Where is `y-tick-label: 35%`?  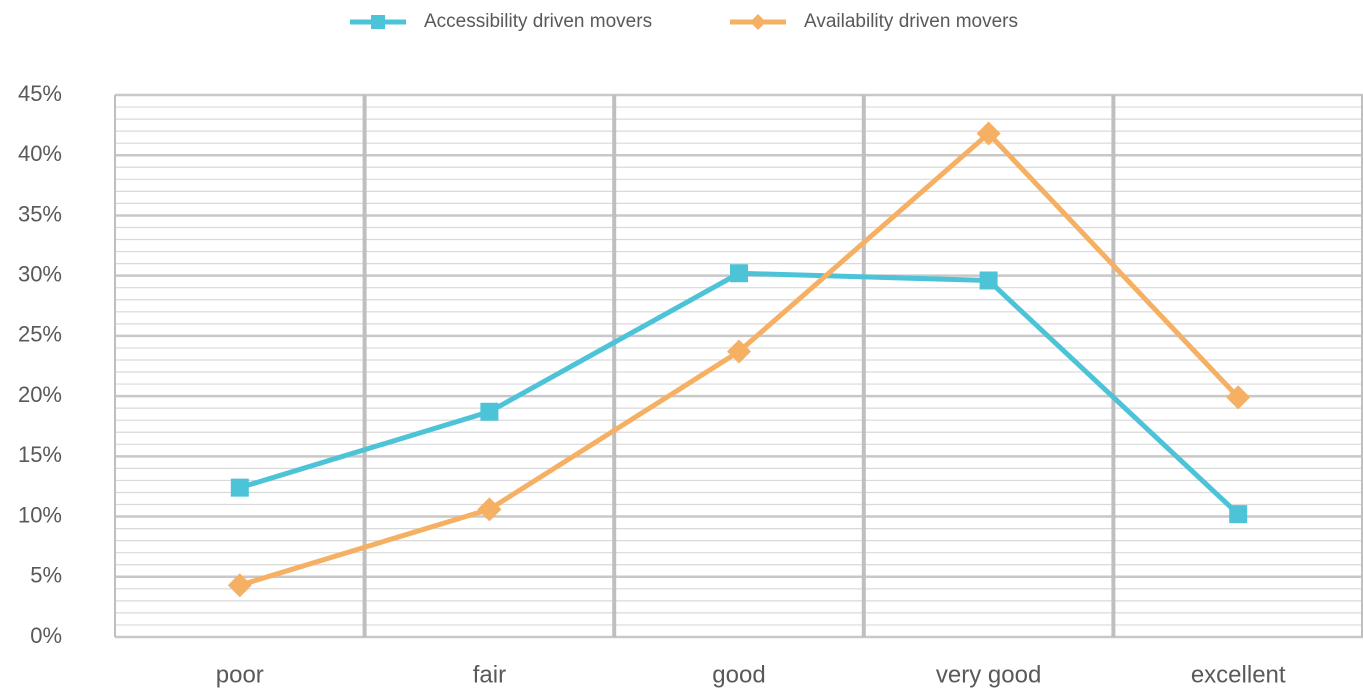 y-tick-label: 35% is located at coordinates (40, 213).